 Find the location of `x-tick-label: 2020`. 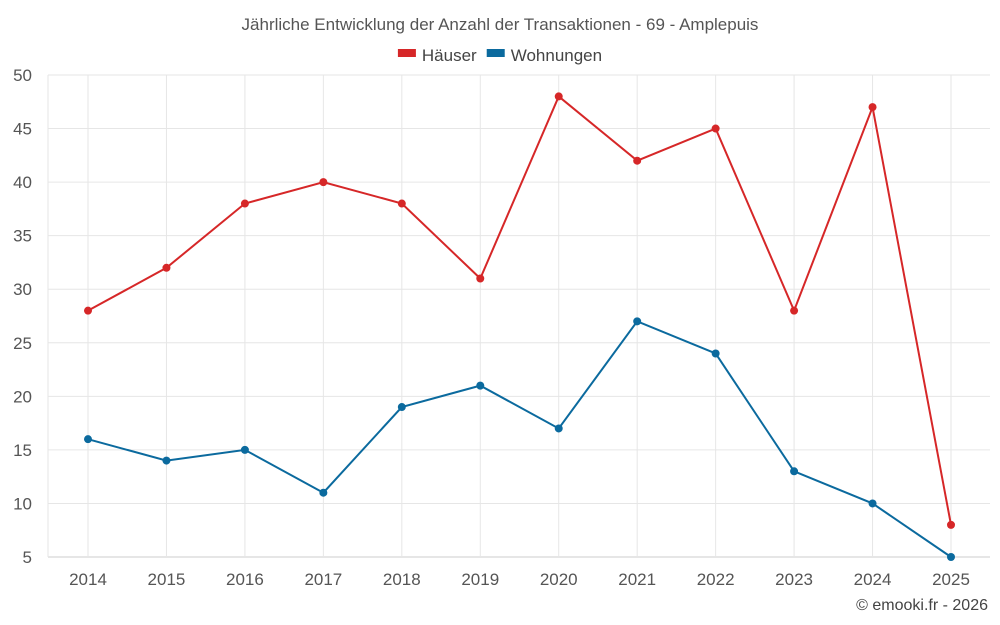

x-tick-label: 2020 is located at coordinates (559, 579).